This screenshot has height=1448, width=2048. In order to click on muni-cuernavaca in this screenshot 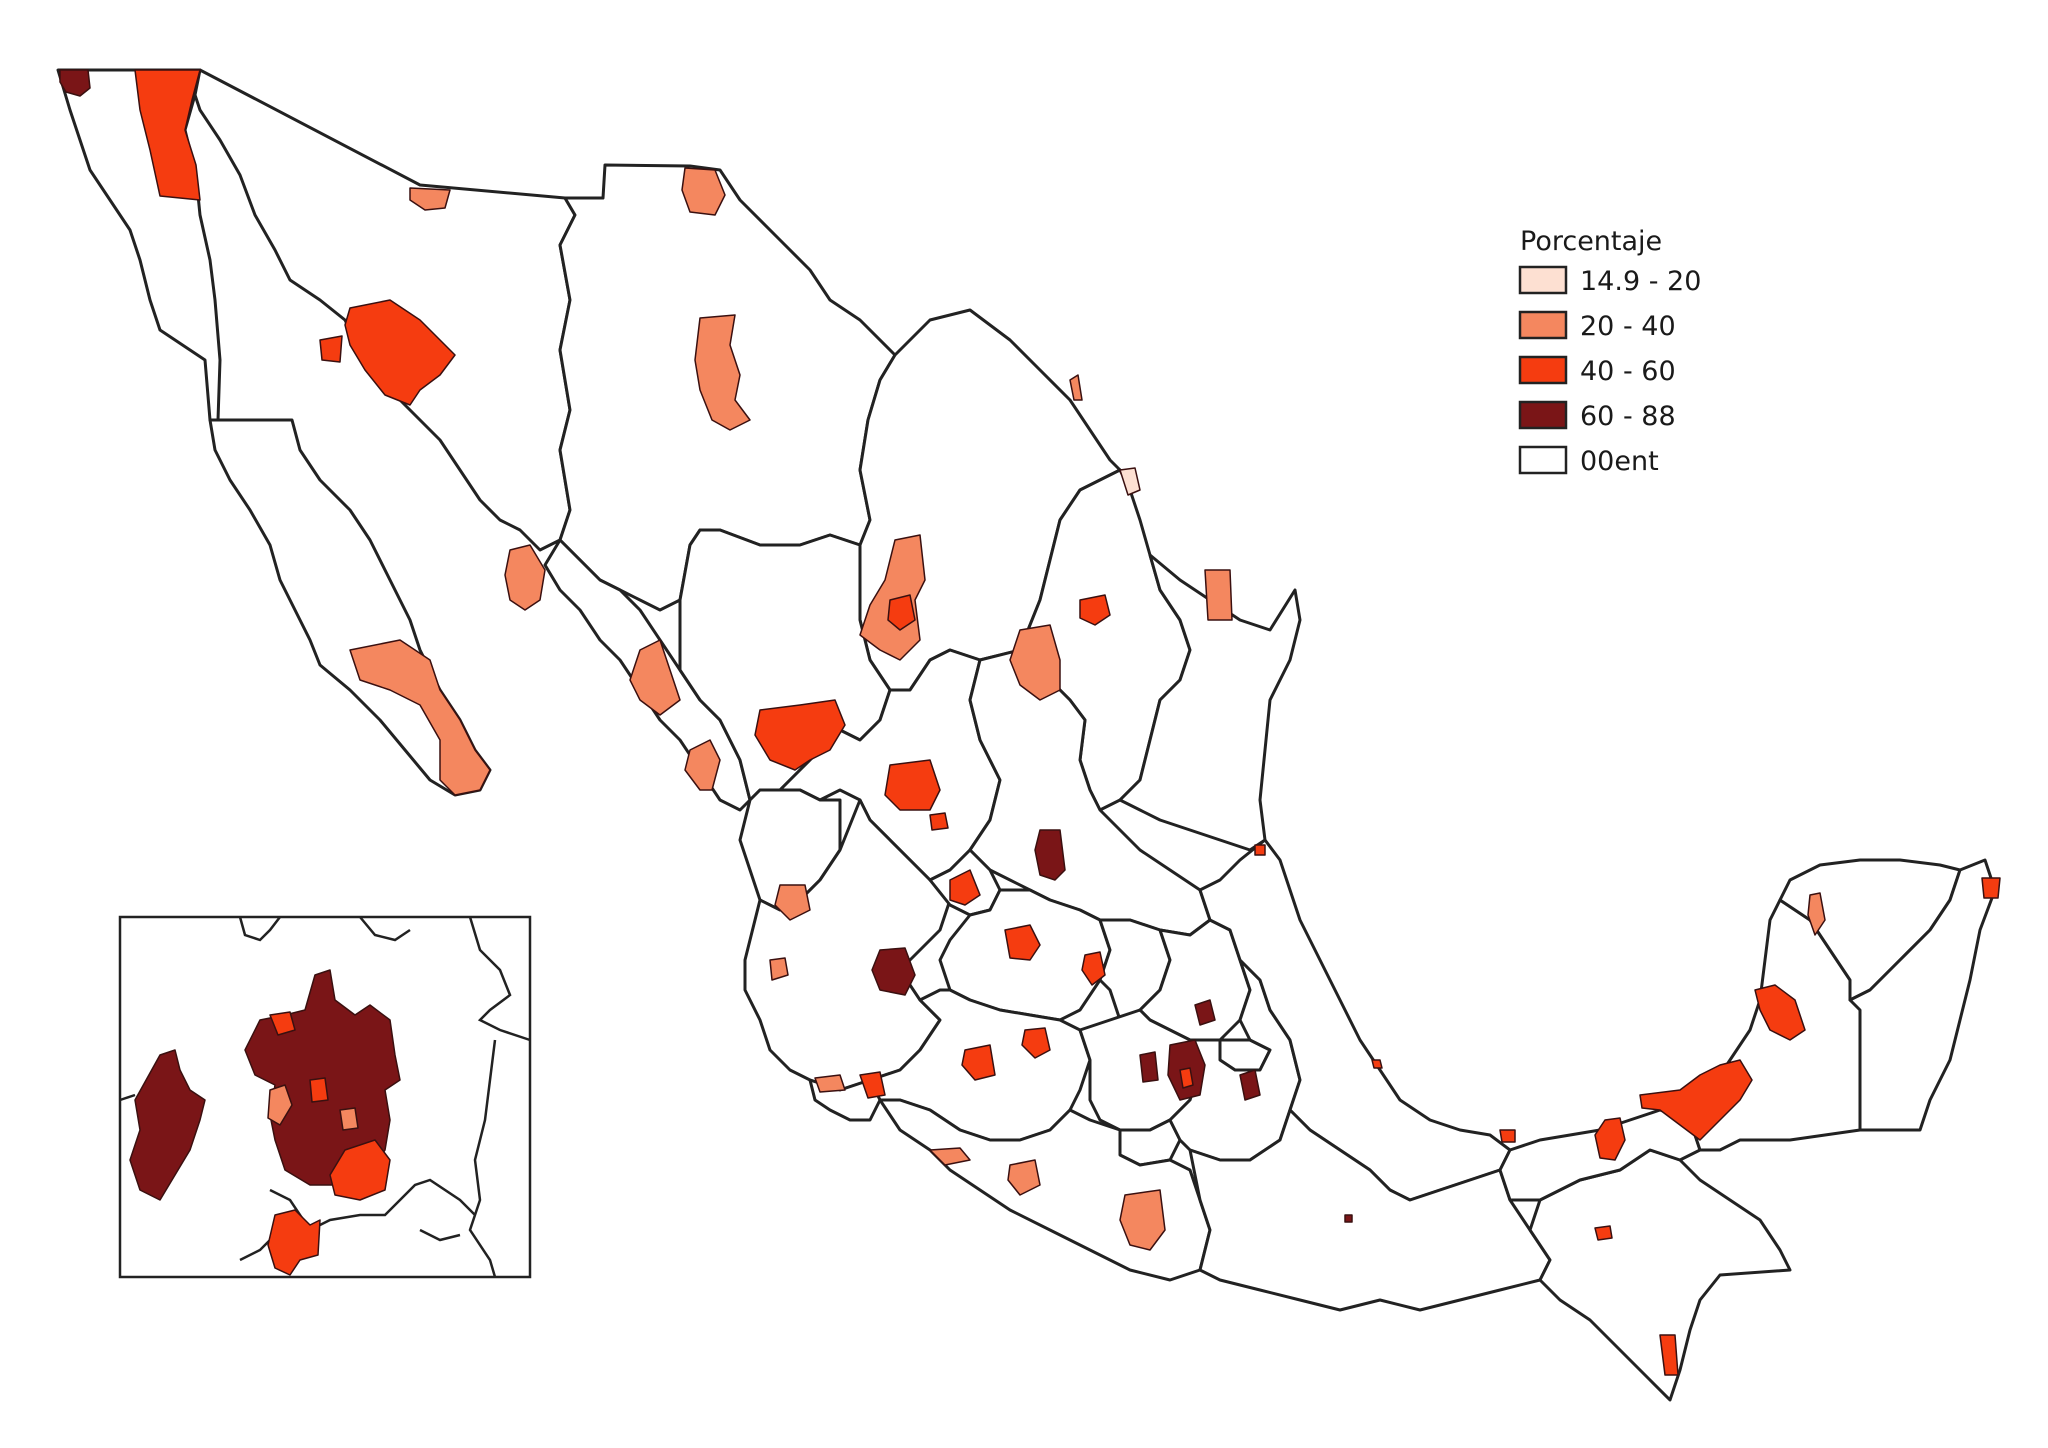, I will do `click(1186, 1078)`.